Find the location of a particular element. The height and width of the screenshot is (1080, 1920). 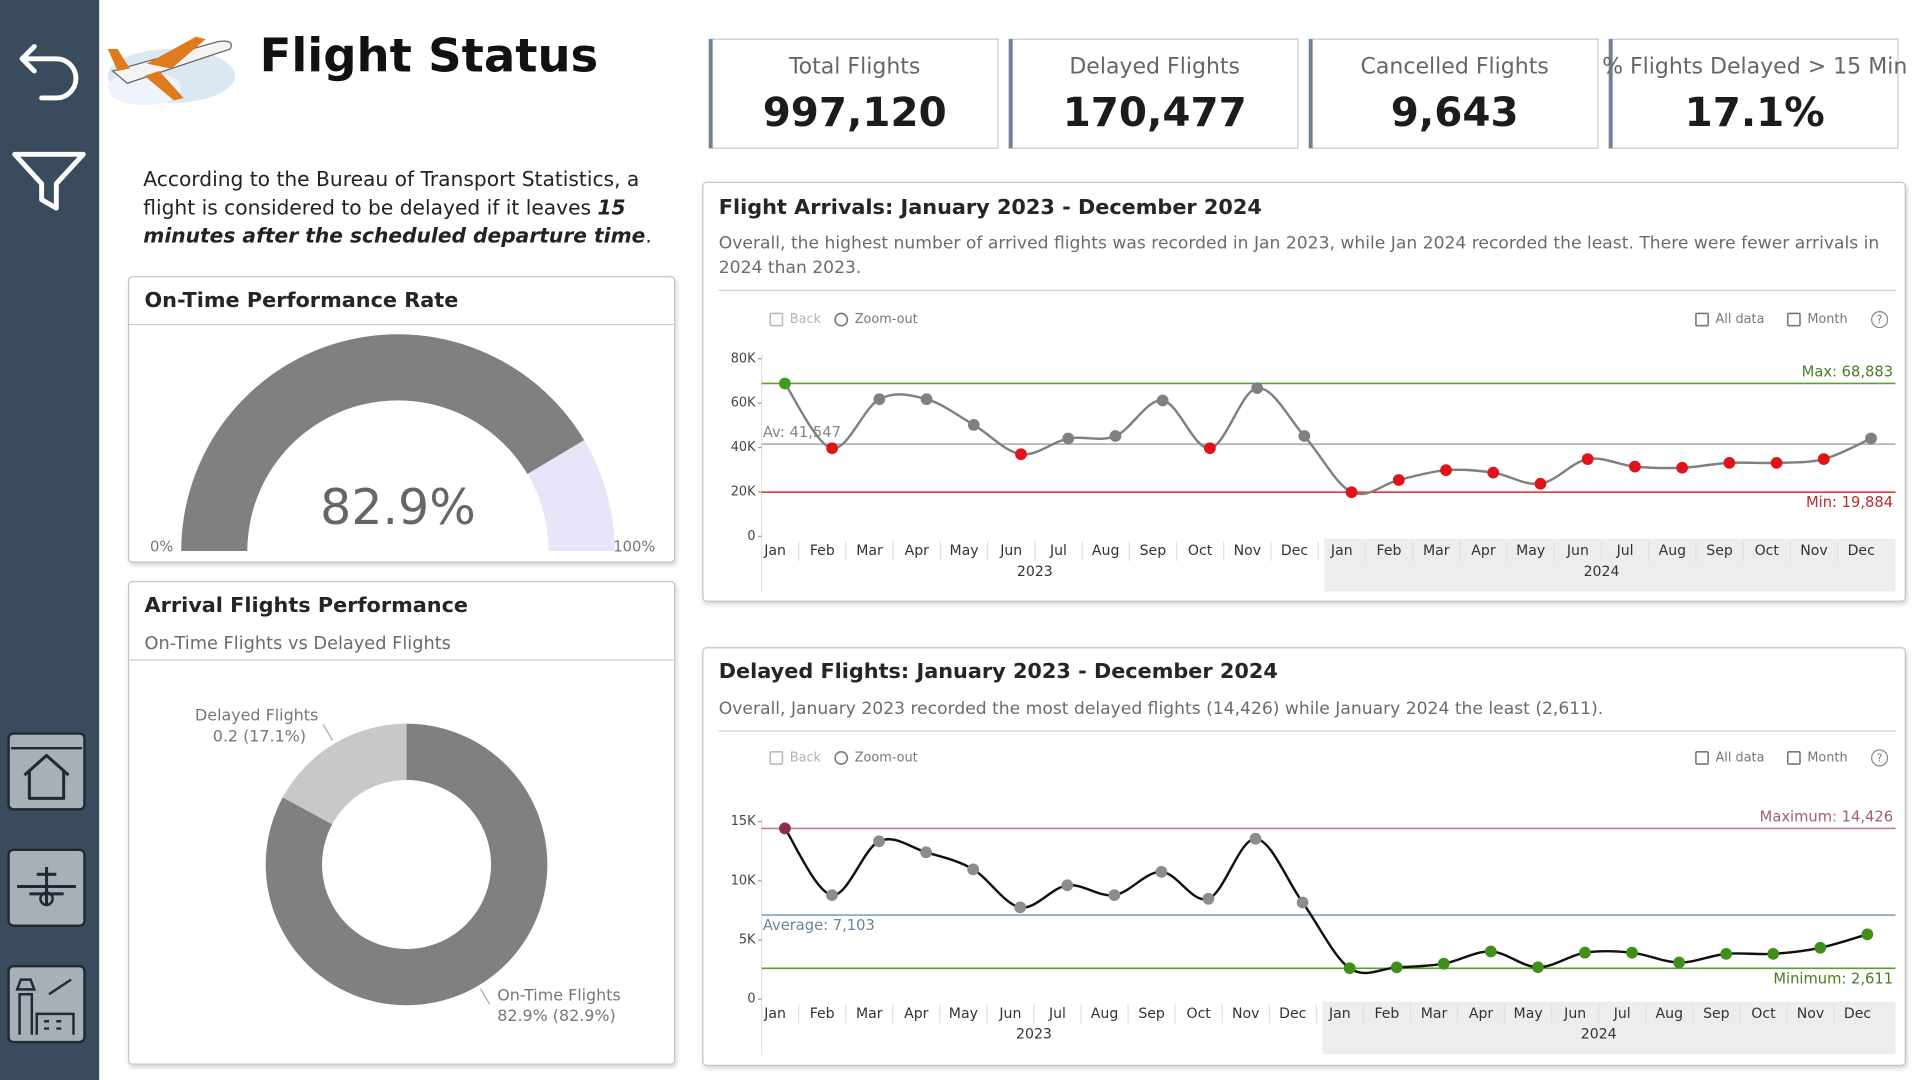

donut-segment is located at coordinates (344, 774).